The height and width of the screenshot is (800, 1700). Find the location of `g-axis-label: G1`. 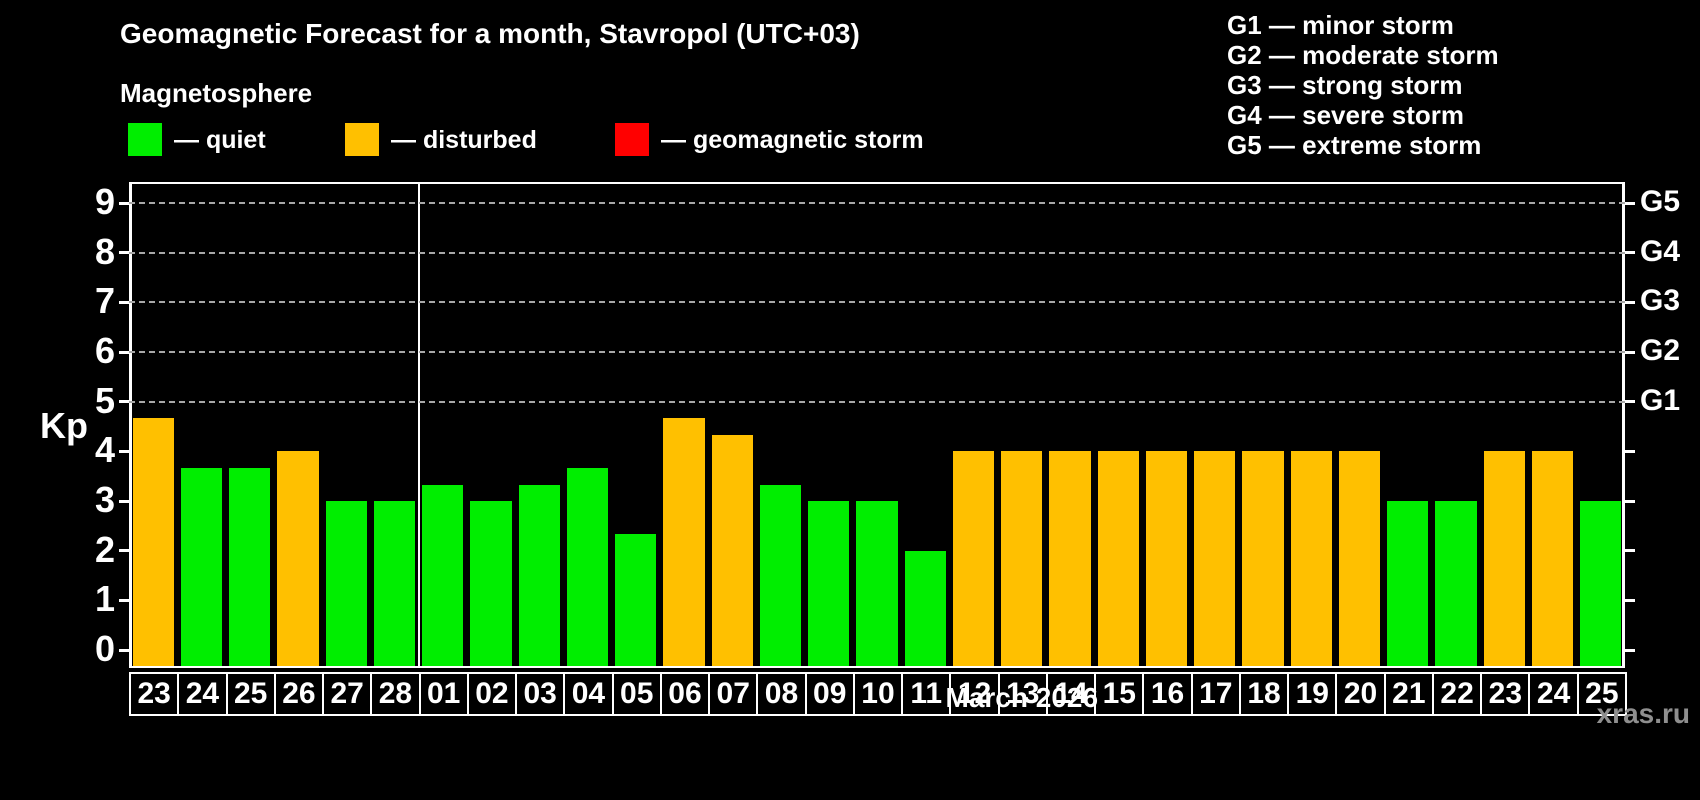

g-axis-label: G1 is located at coordinates (1660, 400).